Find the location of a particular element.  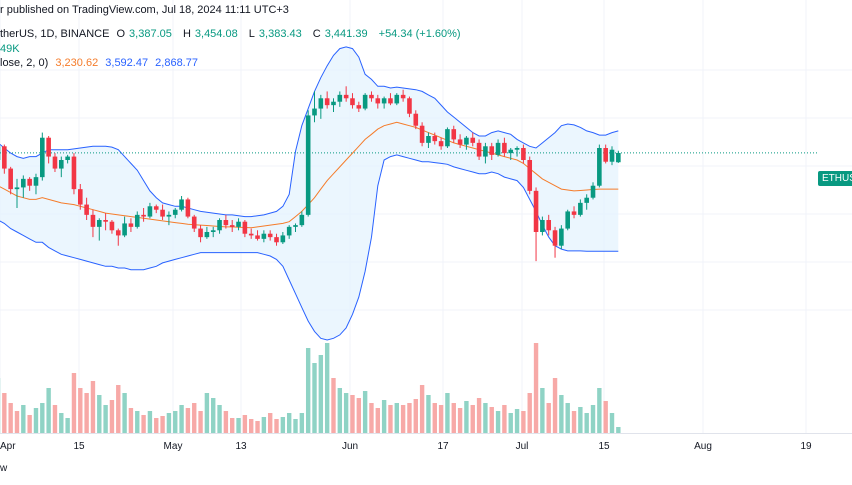

bb-lower-value: 2,868.77 is located at coordinates (176, 63).